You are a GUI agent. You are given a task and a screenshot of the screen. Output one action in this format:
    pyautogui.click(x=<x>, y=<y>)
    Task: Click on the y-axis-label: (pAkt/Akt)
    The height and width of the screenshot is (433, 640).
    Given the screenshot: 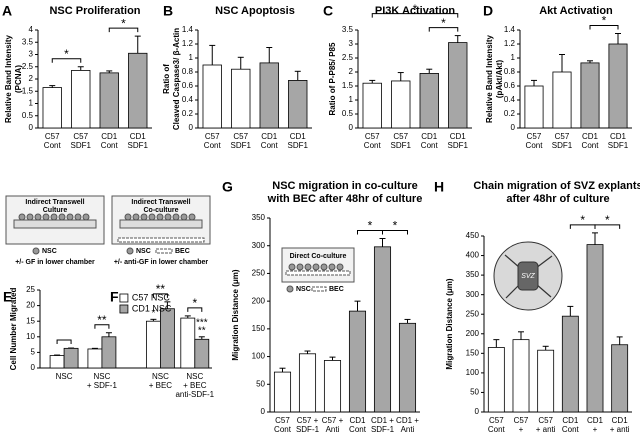 What is the action you would take?
    pyautogui.click(x=499, y=79)
    